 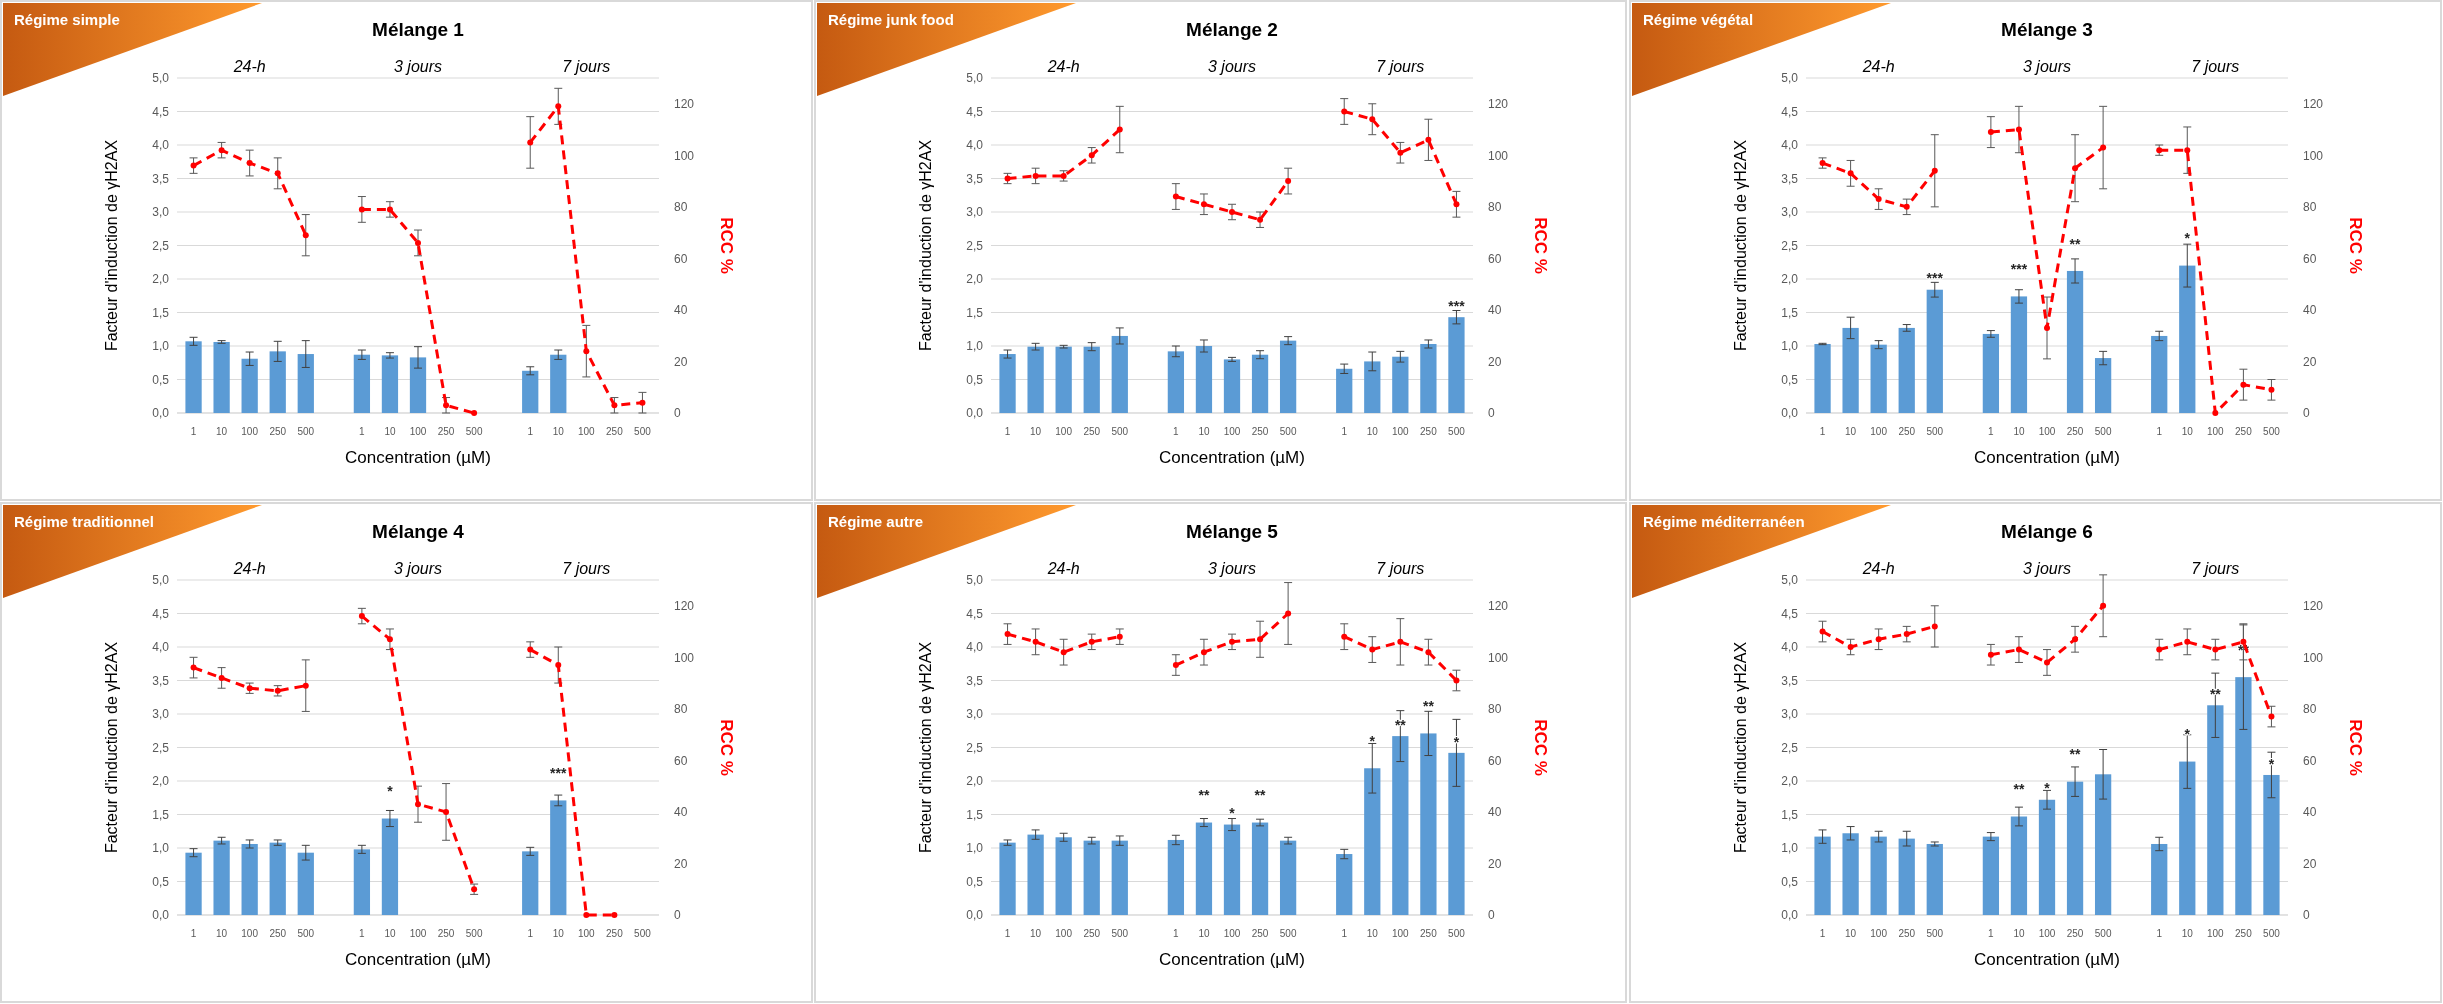 What do you see at coordinates (249, 568) in the screenshot?
I see `text: 24-h` at bounding box center [249, 568].